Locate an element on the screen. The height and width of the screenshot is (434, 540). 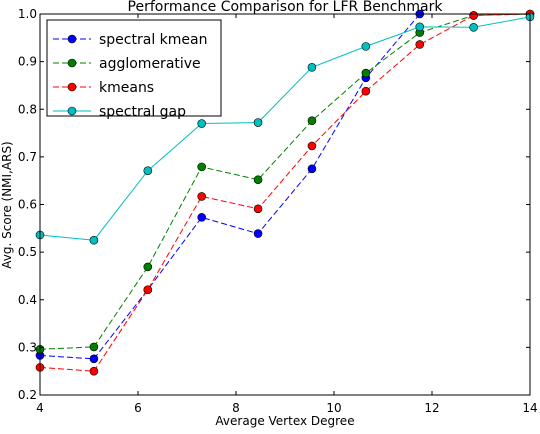
legend-label-kmeans: kmeans is located at coordinates (126, 88).